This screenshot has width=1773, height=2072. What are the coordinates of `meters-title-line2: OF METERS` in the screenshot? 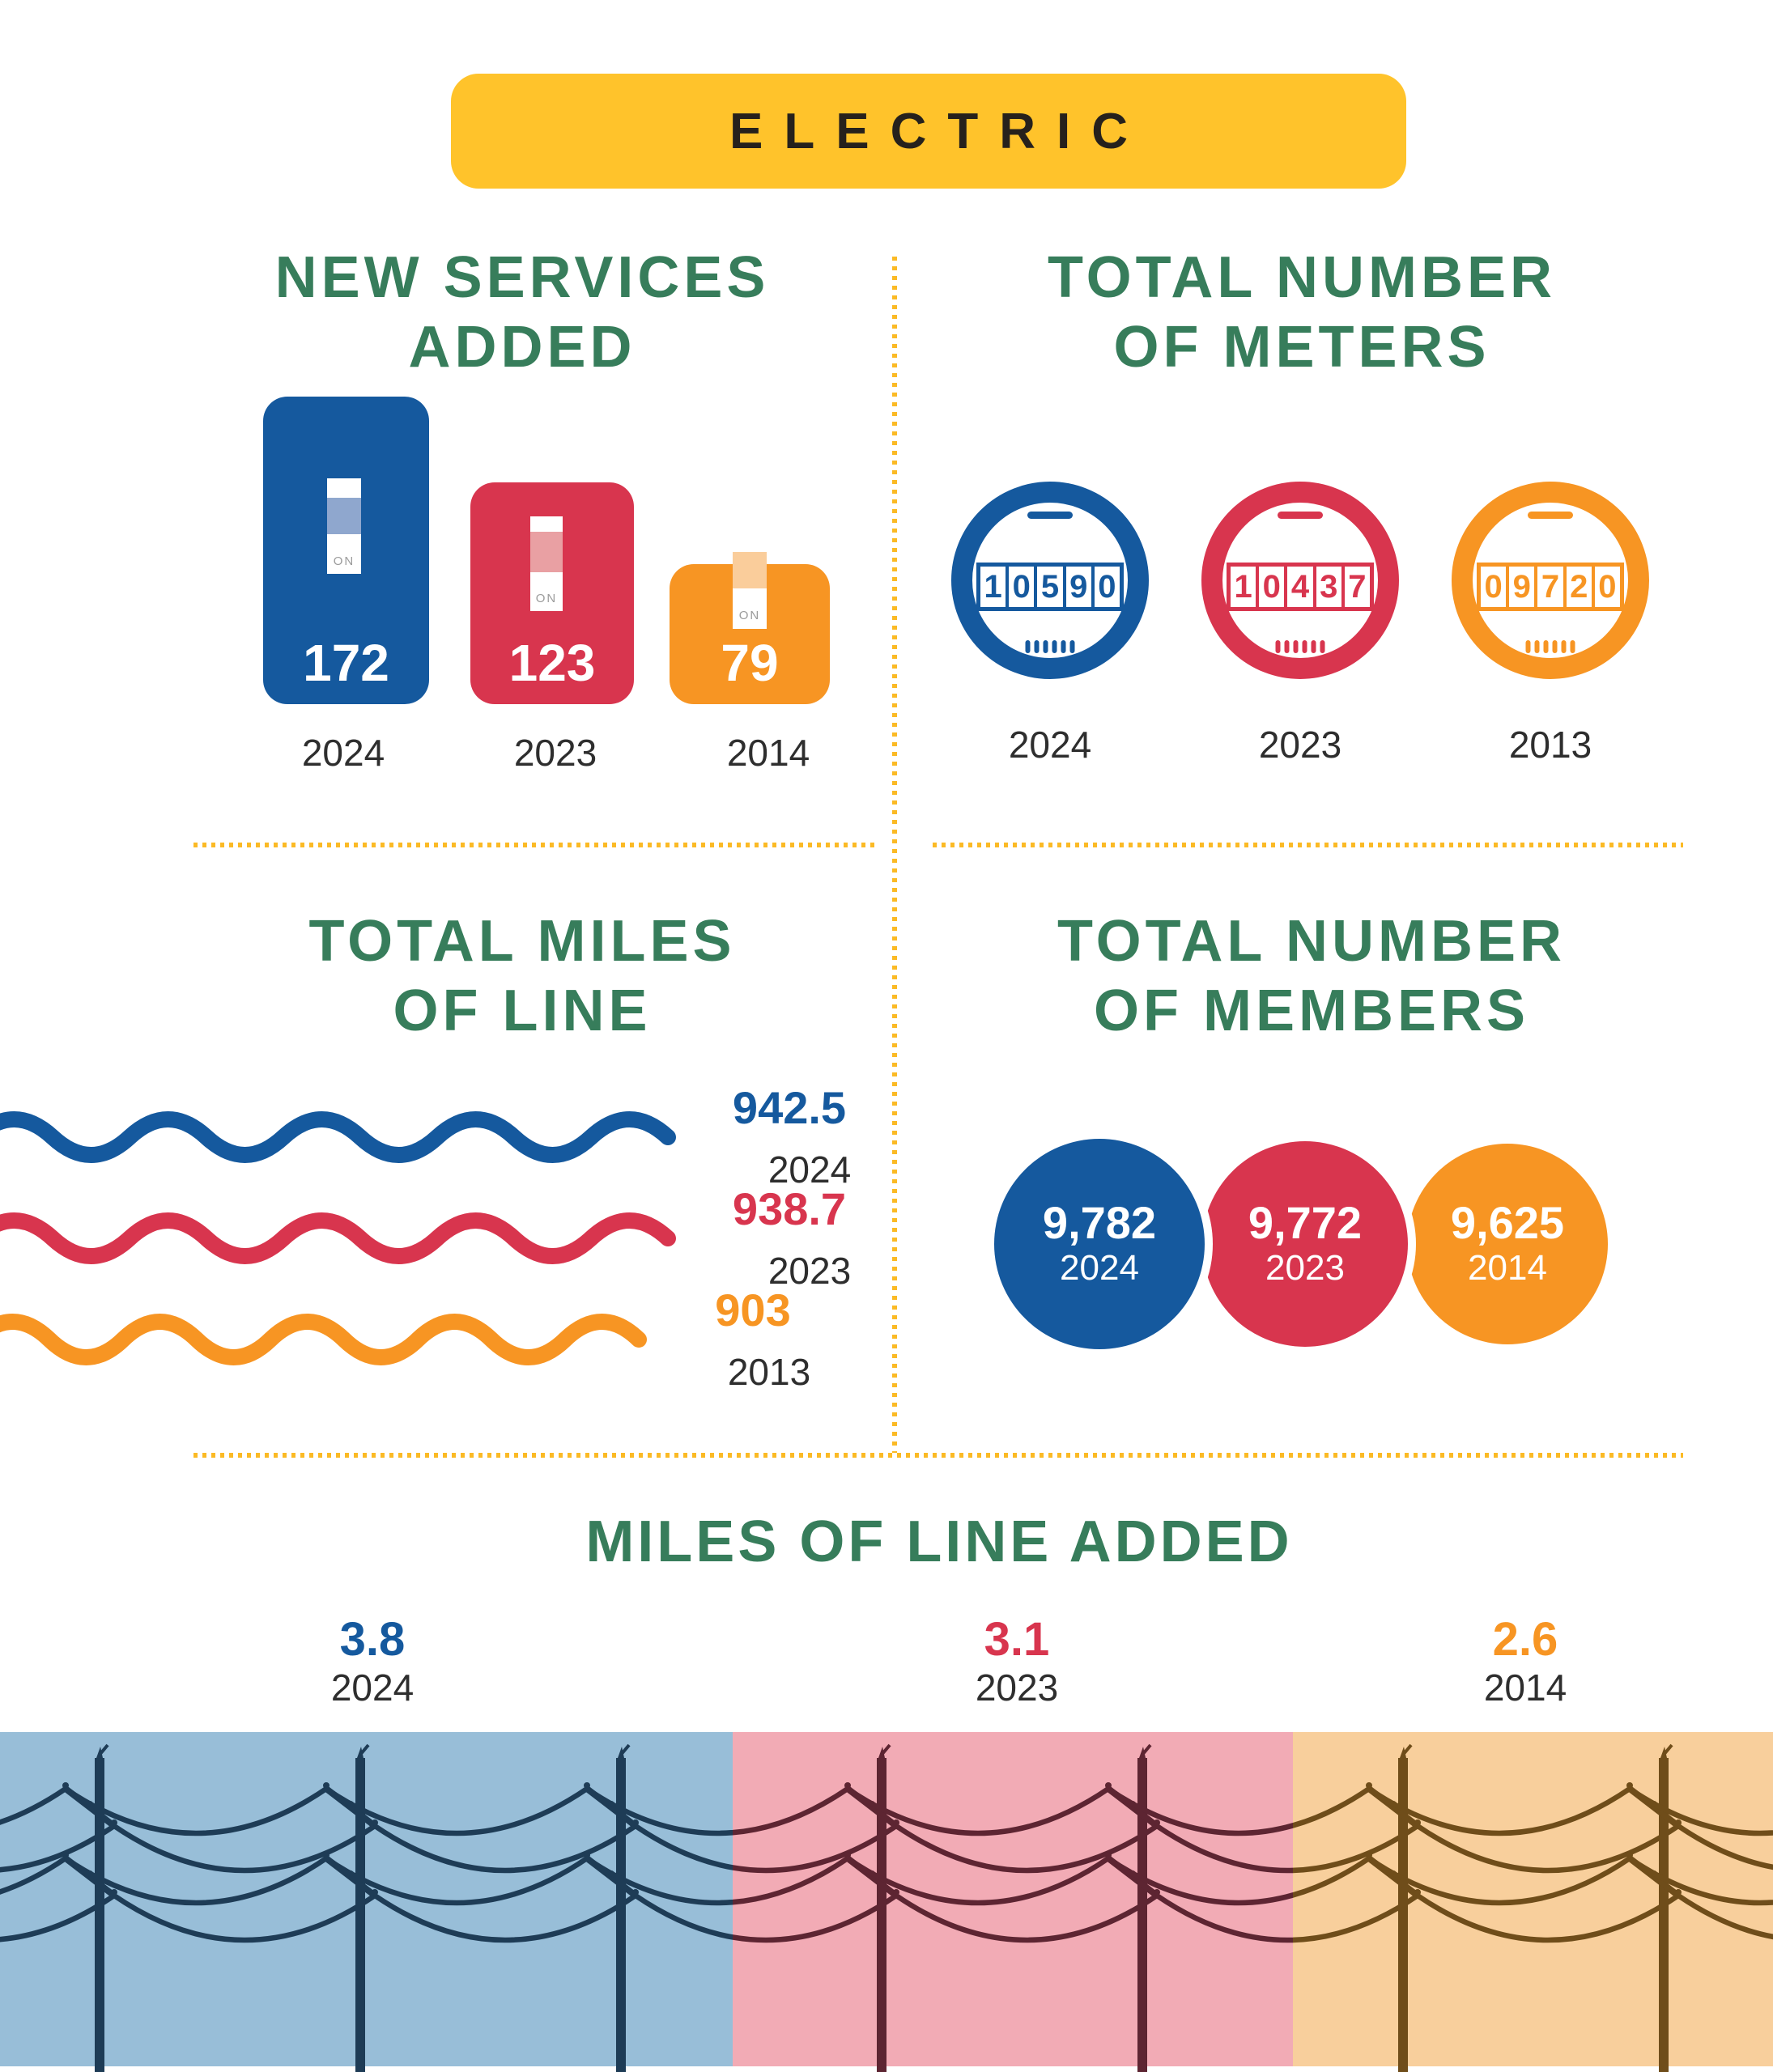 It's located at (1301, 347).